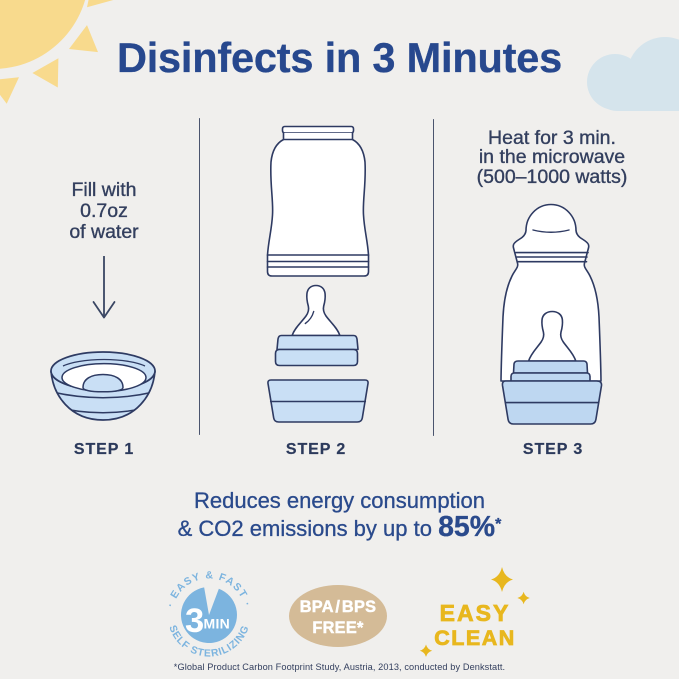 The image size is (679, 679). I want to click on svg-text: MIN, so click(217, 624).